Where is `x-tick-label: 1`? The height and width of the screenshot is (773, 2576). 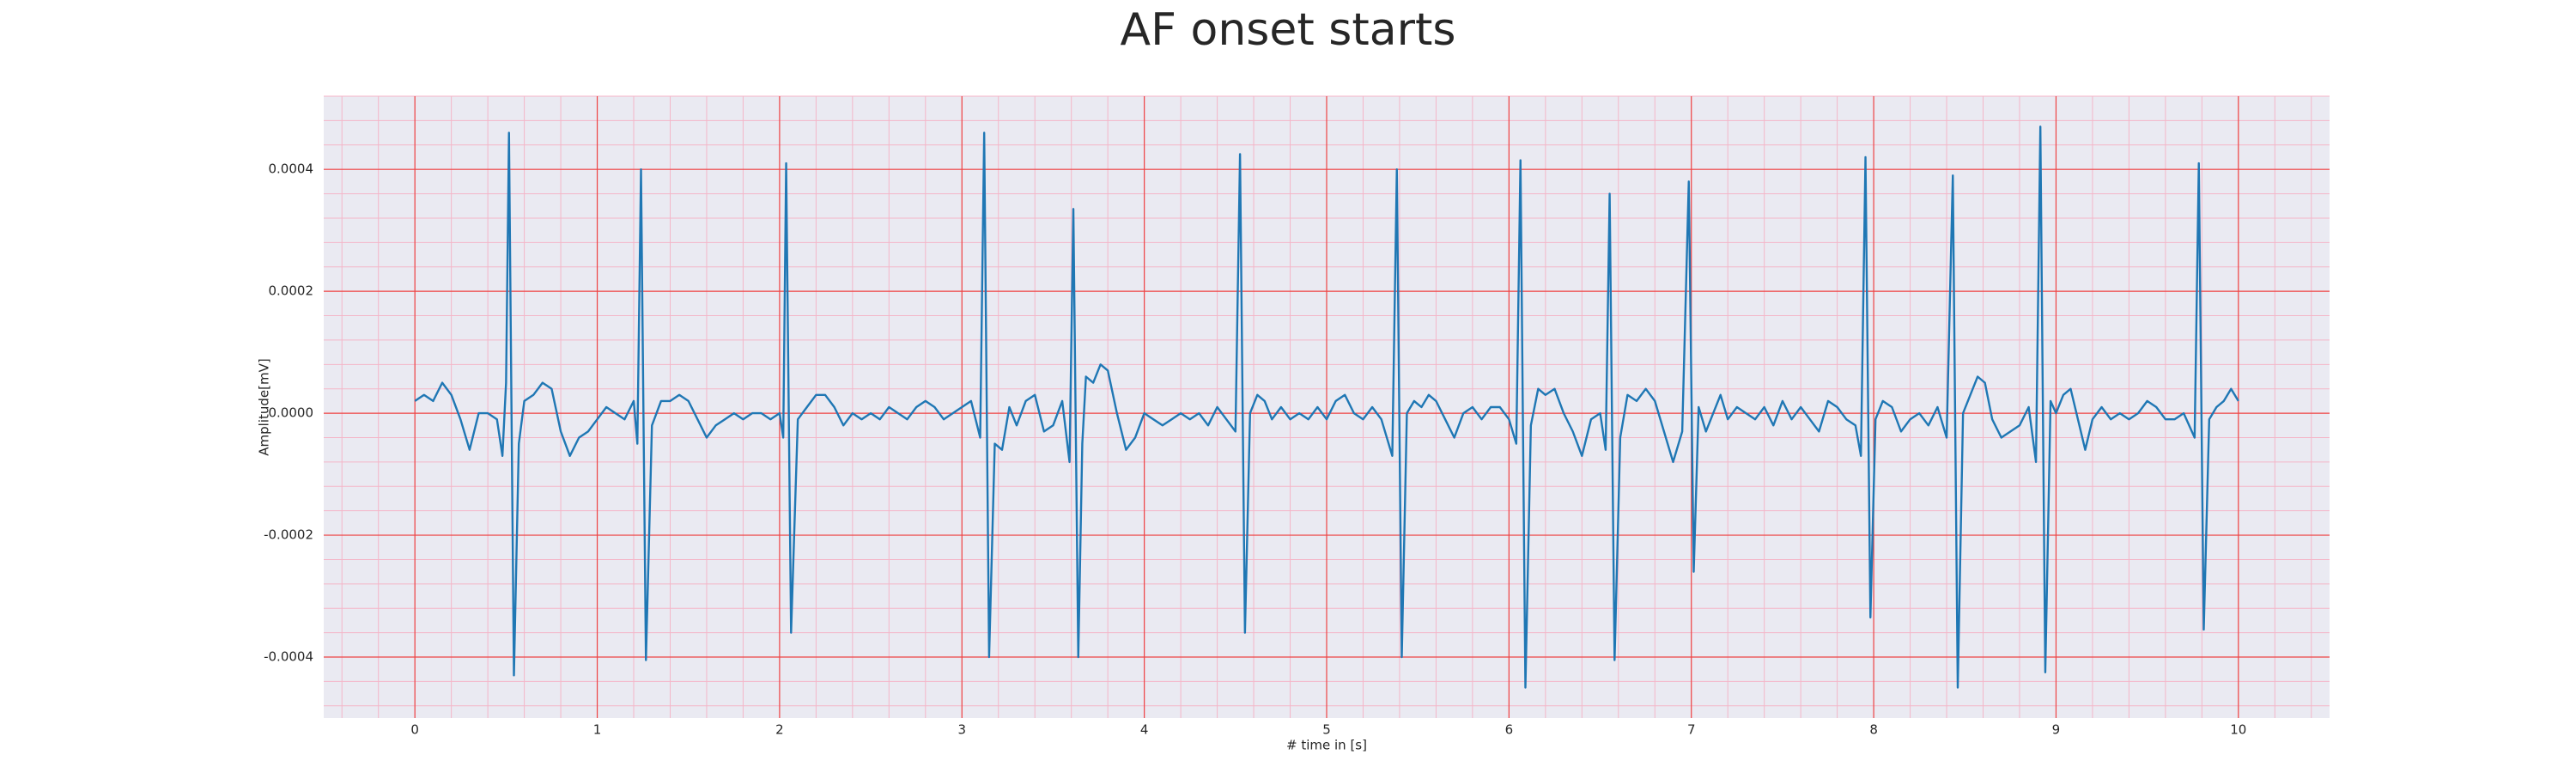
x-tick-label: 1 is located at coordinates (597, 730).